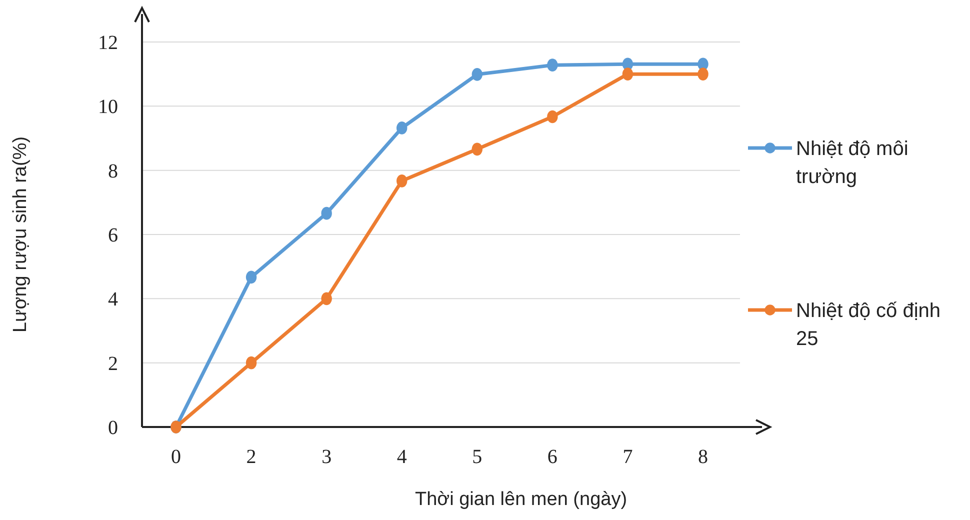  I want to click on y-tick-label: 8, so click(113, 171).